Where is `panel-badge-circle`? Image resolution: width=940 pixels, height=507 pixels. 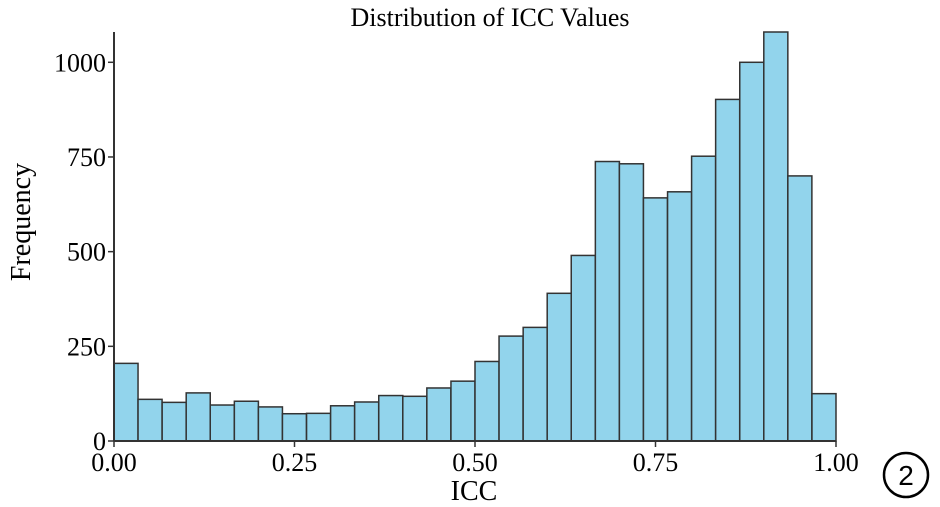
panel-badge-circle is located at coordinates (906, 475).